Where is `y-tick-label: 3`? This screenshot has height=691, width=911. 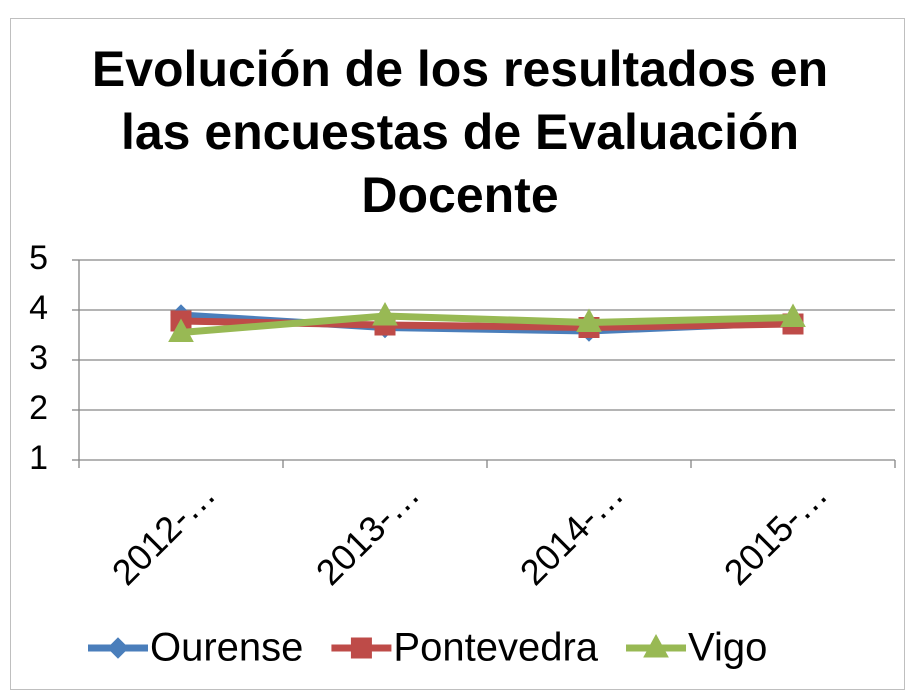
y-tick-label: 3 is located at coordinates (38, 358).